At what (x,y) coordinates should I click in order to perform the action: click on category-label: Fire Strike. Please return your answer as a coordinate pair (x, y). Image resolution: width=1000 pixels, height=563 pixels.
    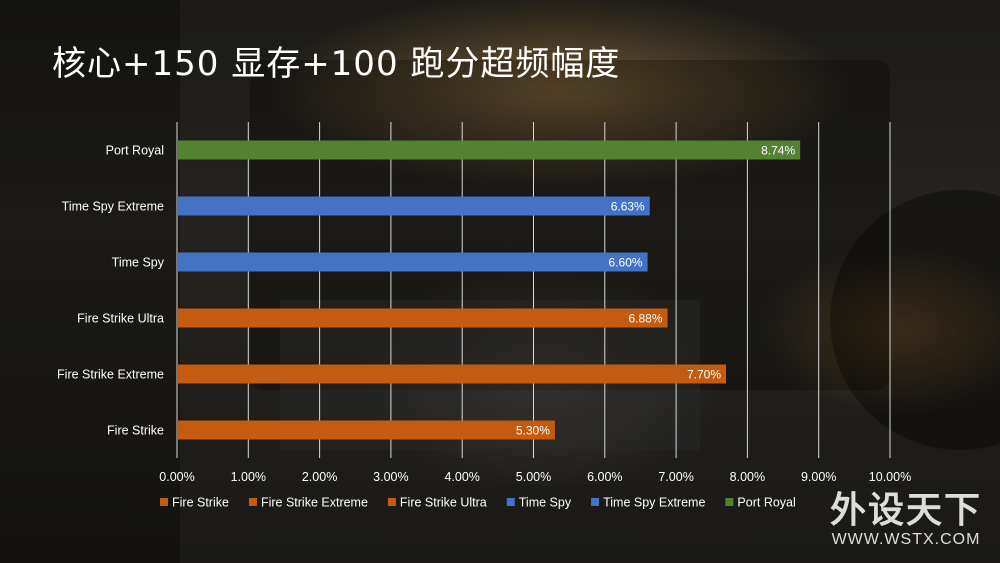
    Looking at the image, I should click on (135, 431).